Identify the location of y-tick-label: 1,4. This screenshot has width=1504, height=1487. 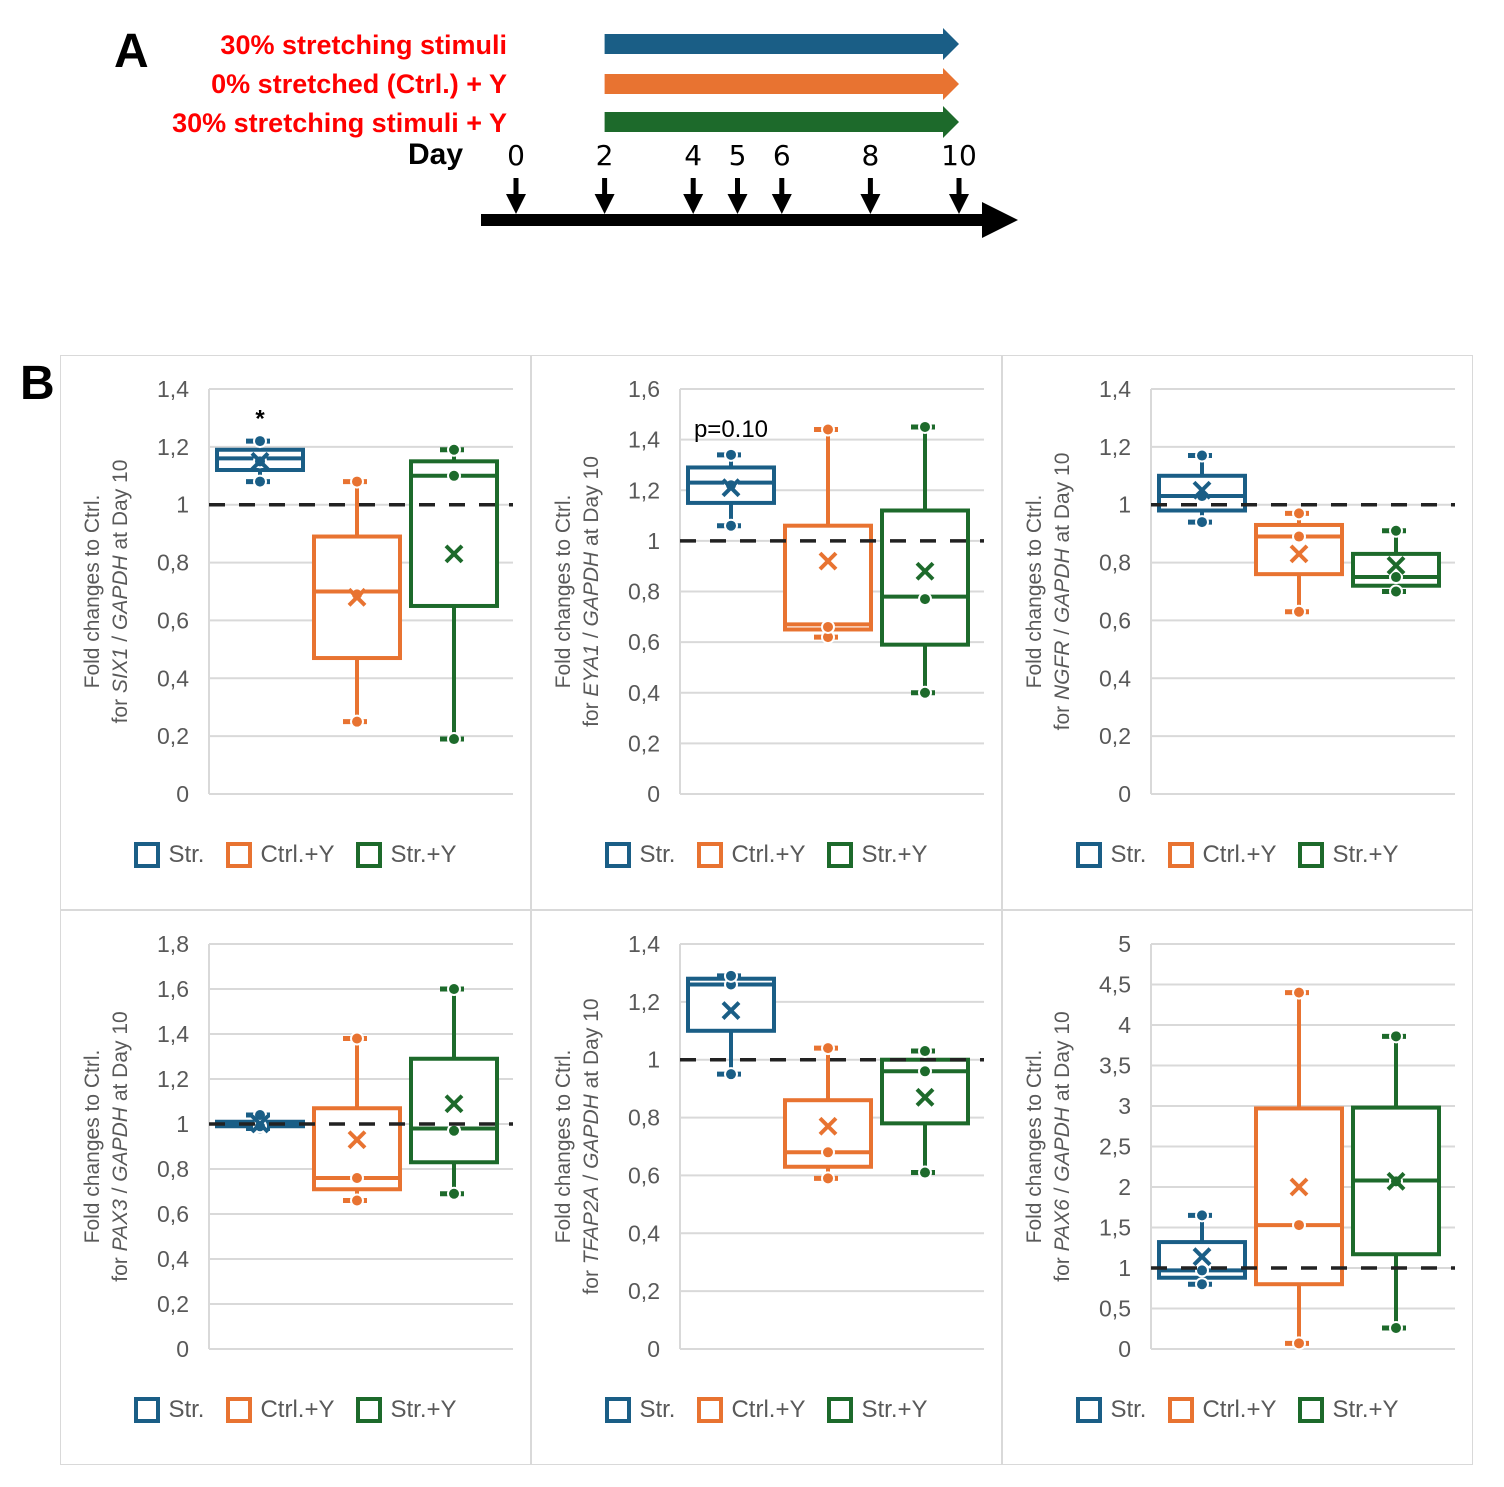
(644, 440).